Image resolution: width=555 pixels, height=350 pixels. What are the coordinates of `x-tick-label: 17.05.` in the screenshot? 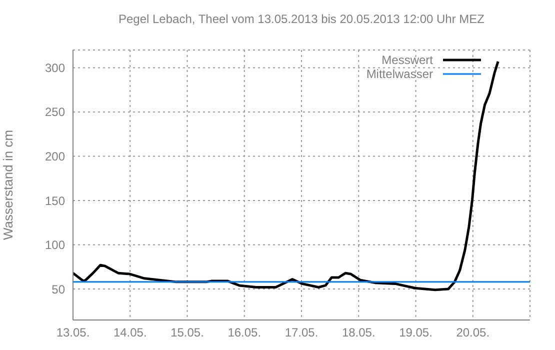 It's located at (301, 333).